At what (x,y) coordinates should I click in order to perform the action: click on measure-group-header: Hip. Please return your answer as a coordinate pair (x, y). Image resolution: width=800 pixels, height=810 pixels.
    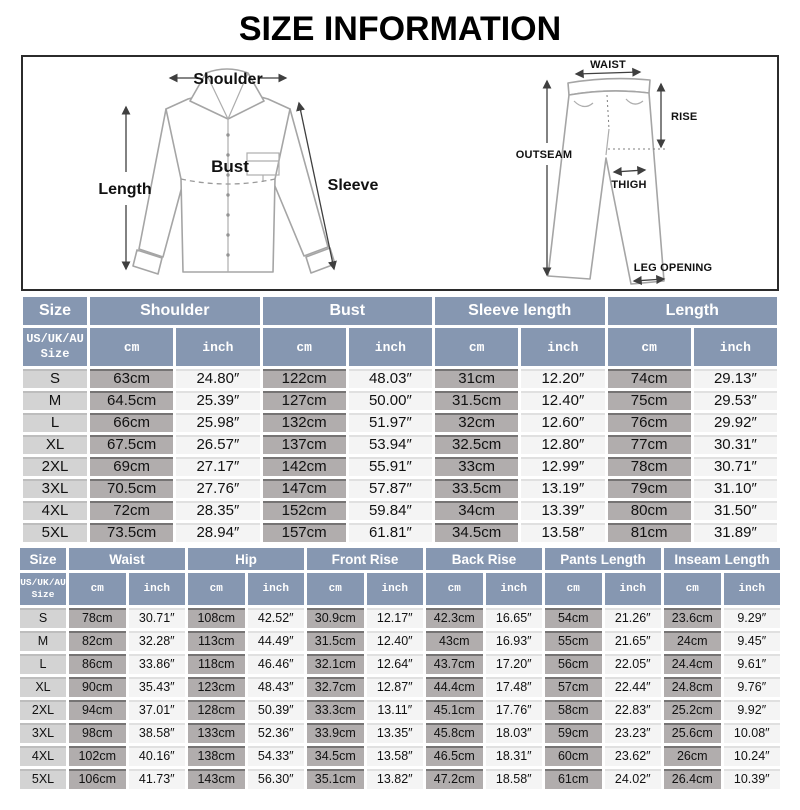
    Looking at the image, I should click on (246, 559).